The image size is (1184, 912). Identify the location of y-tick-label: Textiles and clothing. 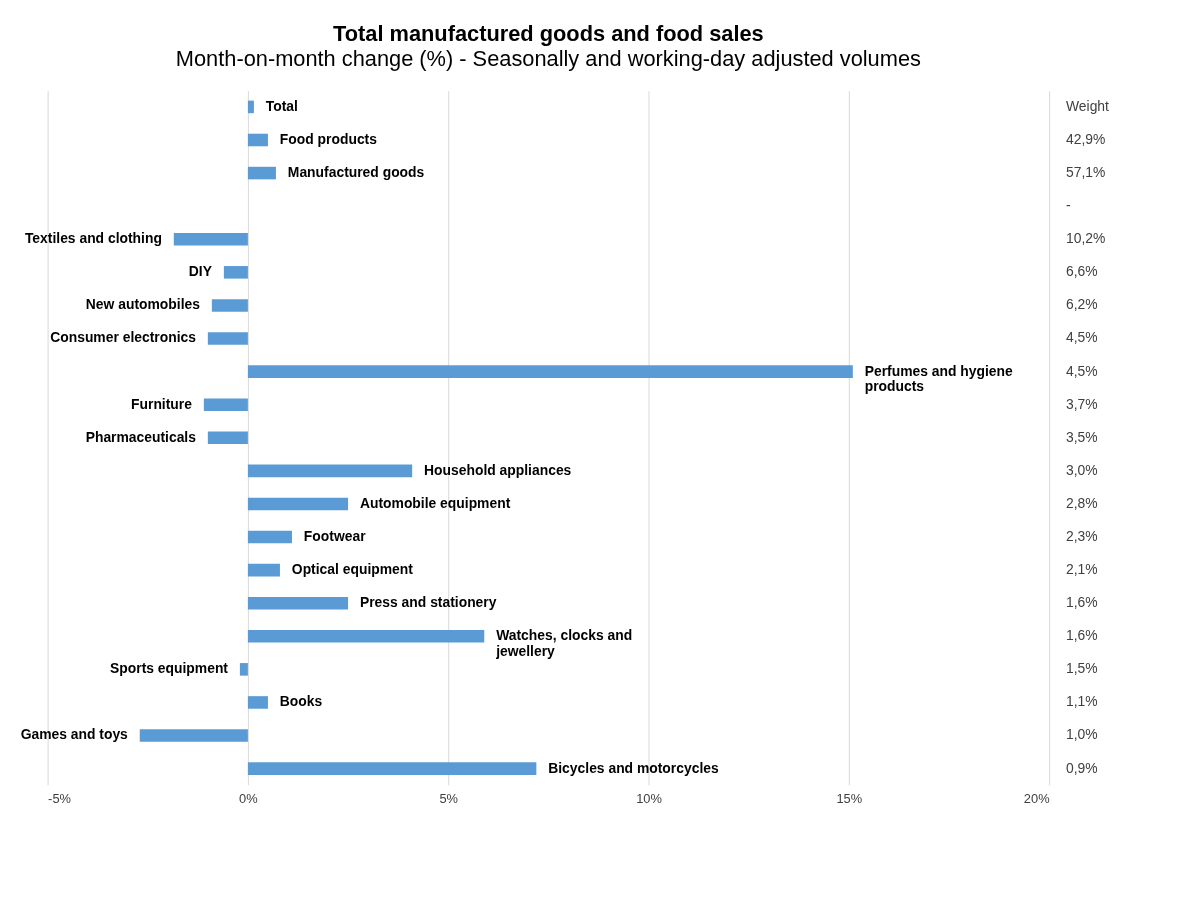
(93, 238).